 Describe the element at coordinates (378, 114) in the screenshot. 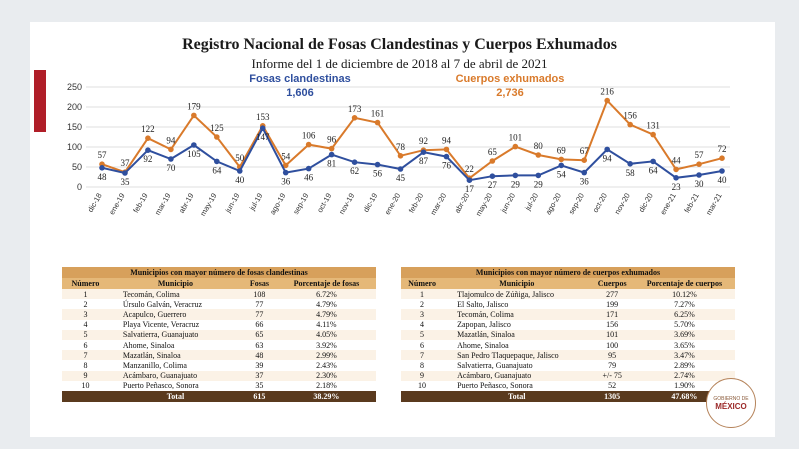

I see `data-label: 161` at that location.